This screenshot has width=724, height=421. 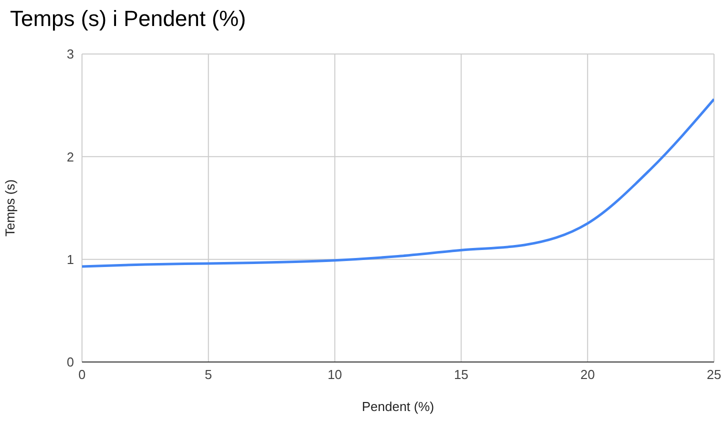 What do you see at coordinates (461, 374) in the screenshot?
I see `x-tick-label: 15` at bounding box center [461, 374].